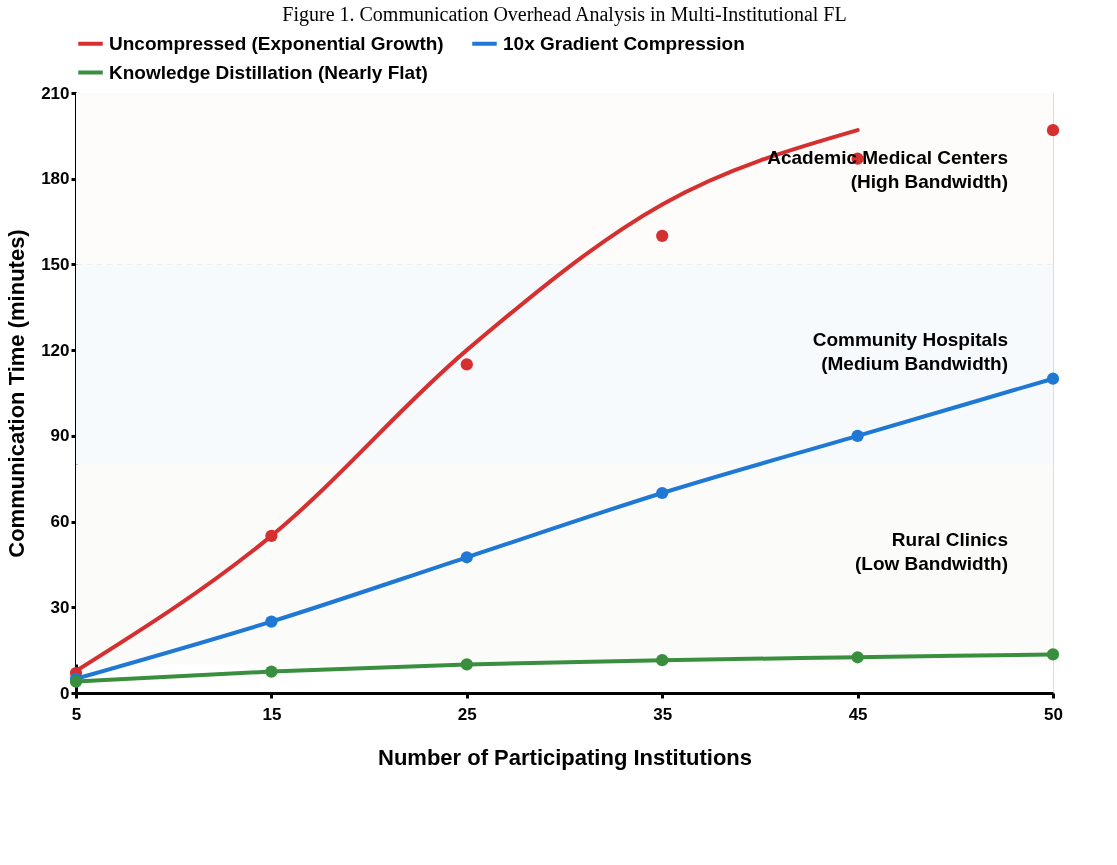 This screenshot has height=865, width=1117. I want to click on x-axis-title: Number of Participating Institutions, so click(565, 757).